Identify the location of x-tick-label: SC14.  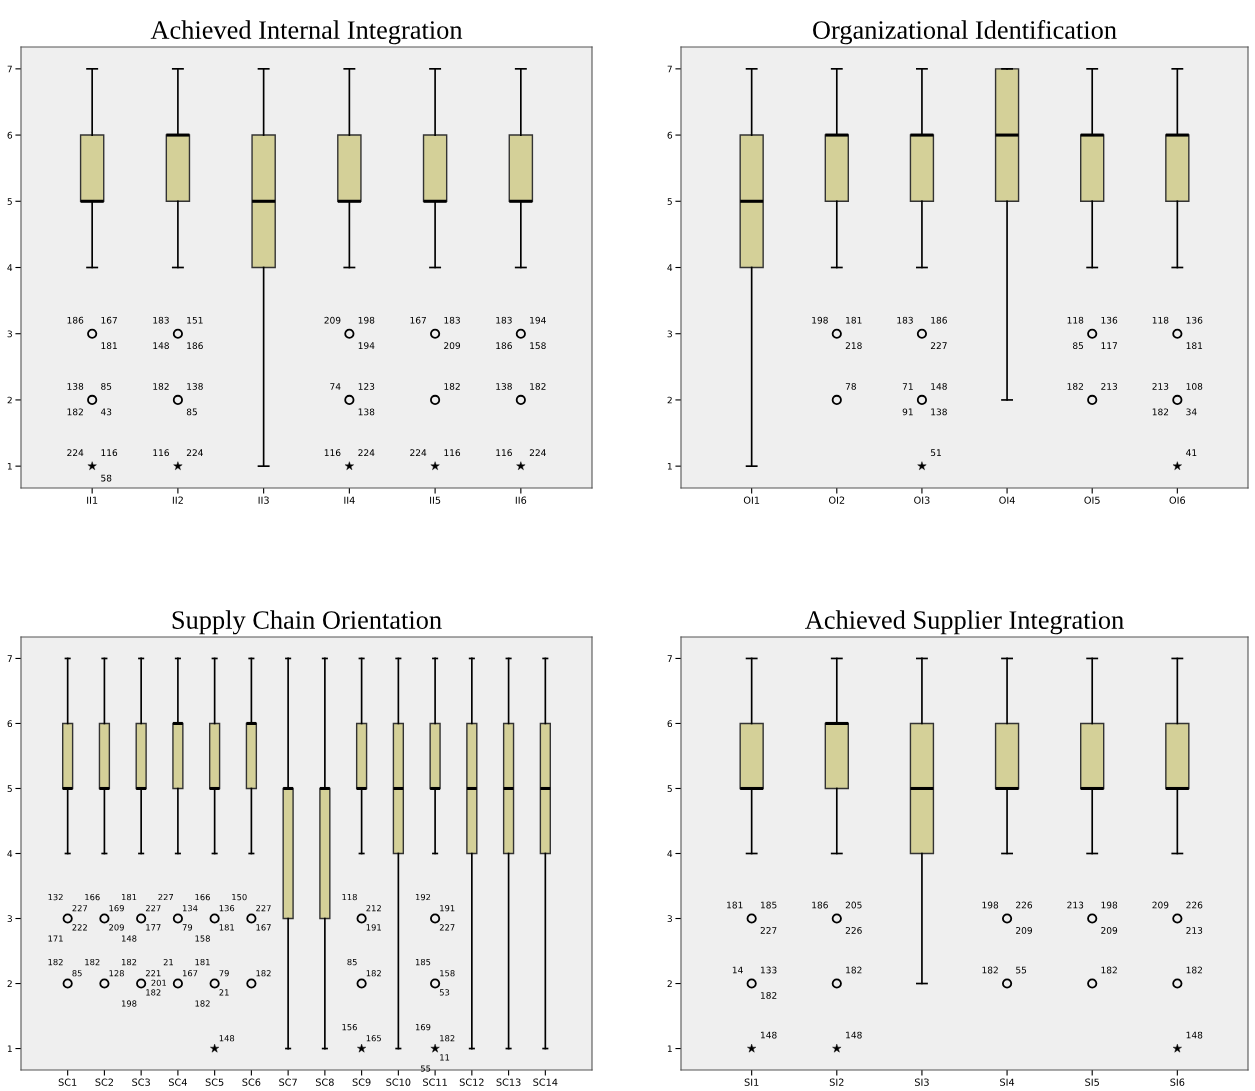
(545, 1082).